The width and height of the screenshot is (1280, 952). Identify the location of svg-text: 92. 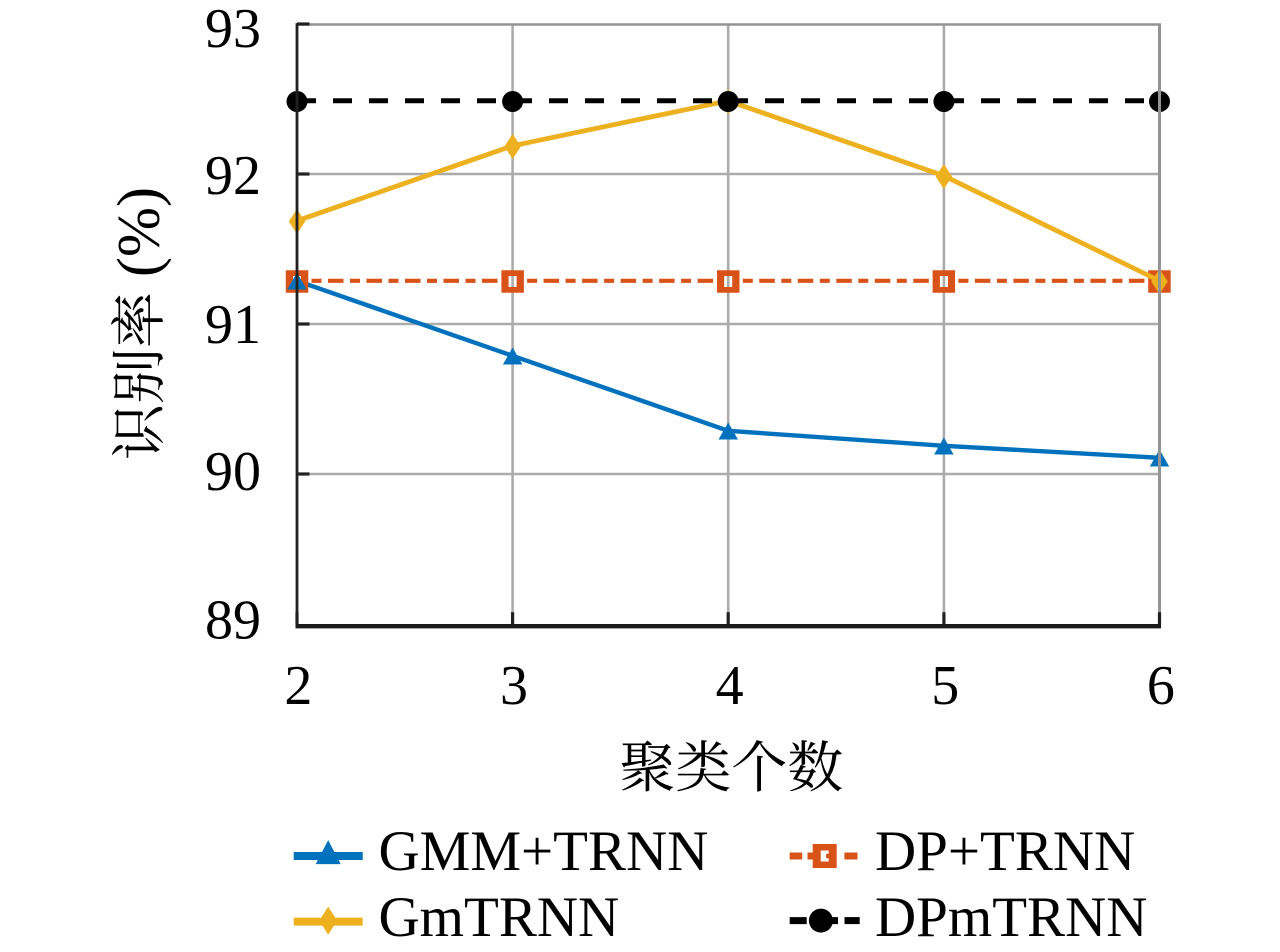
(233, 176).